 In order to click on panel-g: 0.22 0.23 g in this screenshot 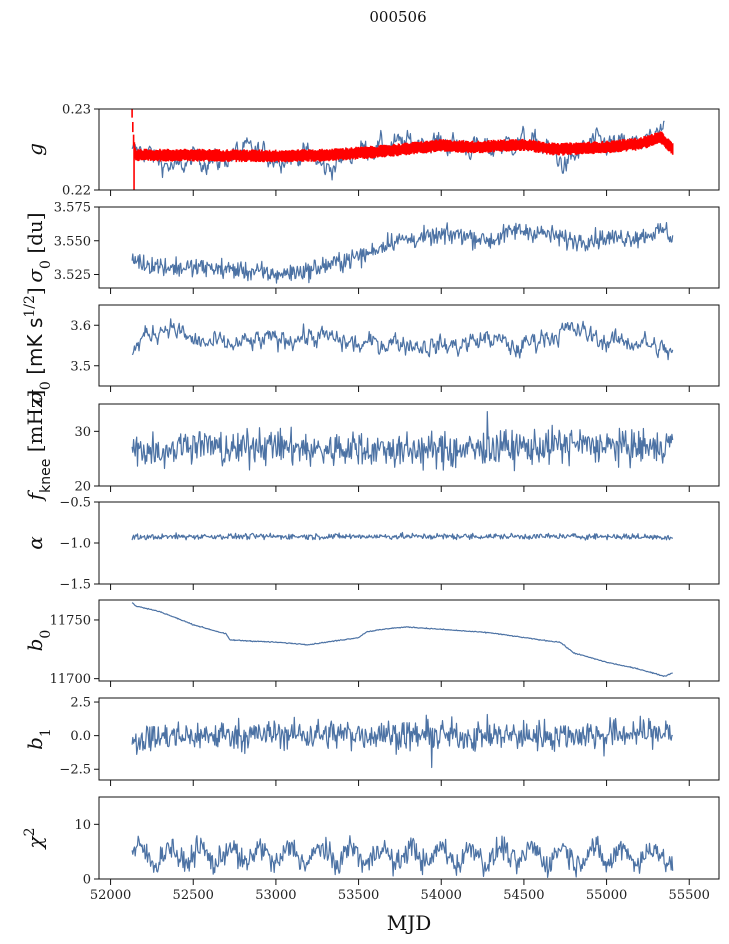, I will do `click(371, 151)`.